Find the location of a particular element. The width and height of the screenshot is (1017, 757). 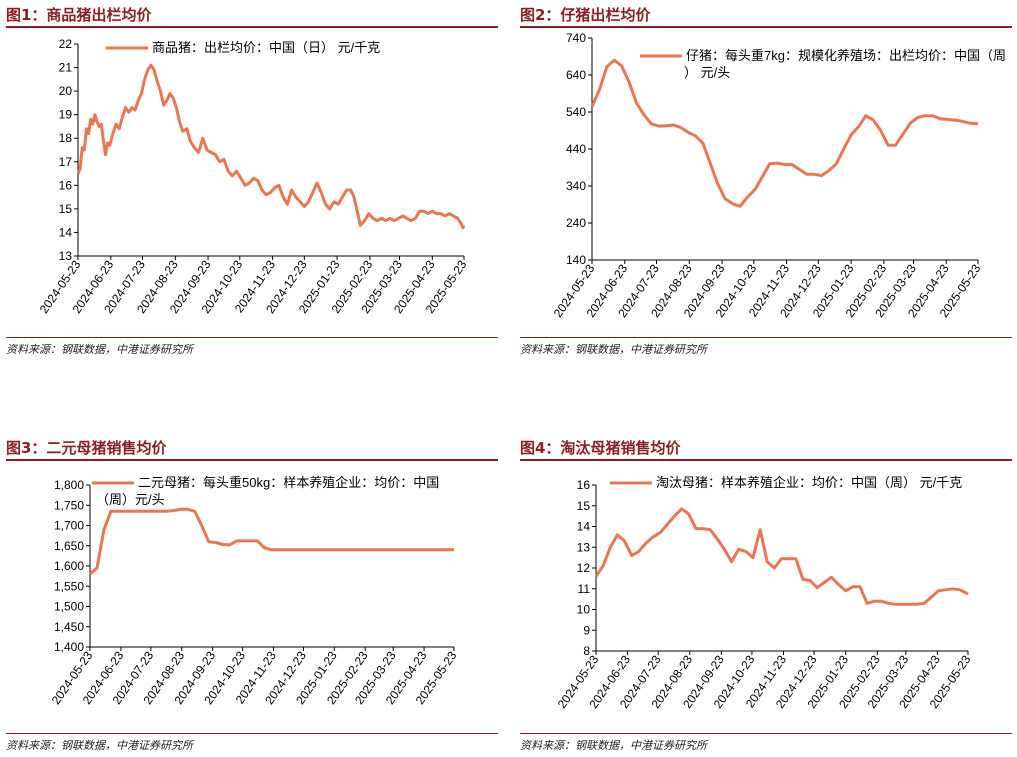

legend-label: 淘汰母猪：样本养殖企业：均价：中国（周） 元/千克 is located at coordinates (809, 482).